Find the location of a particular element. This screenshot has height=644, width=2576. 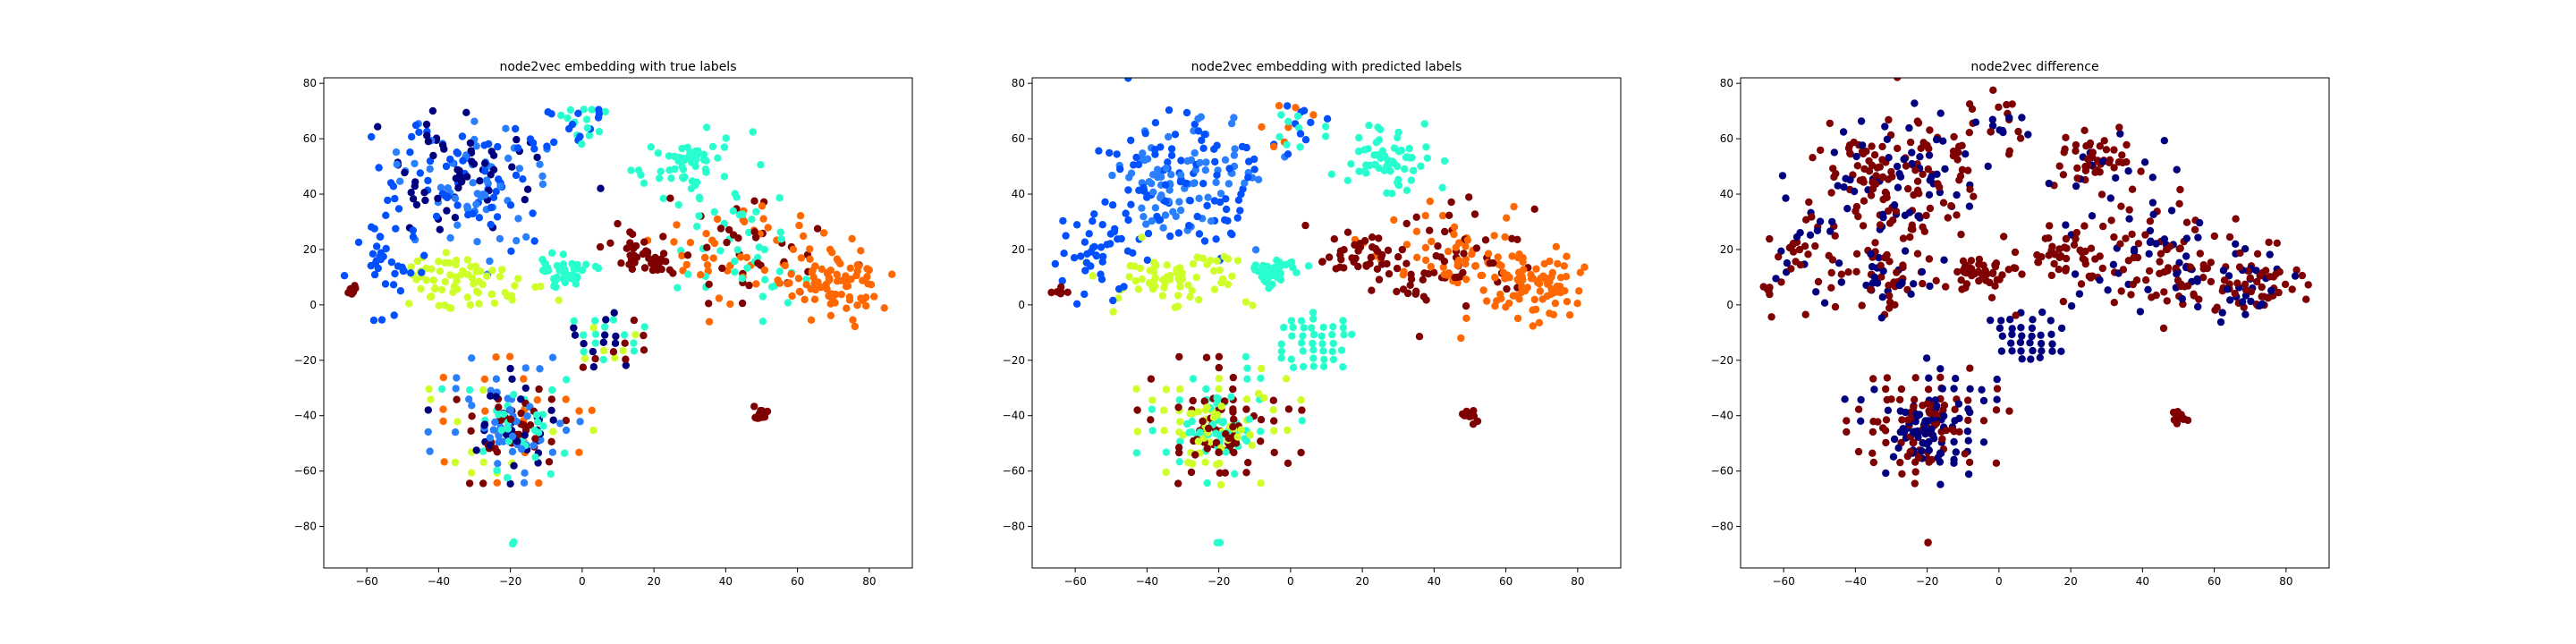

y-tick-label: 60 is located at coordinates (1018, 138).